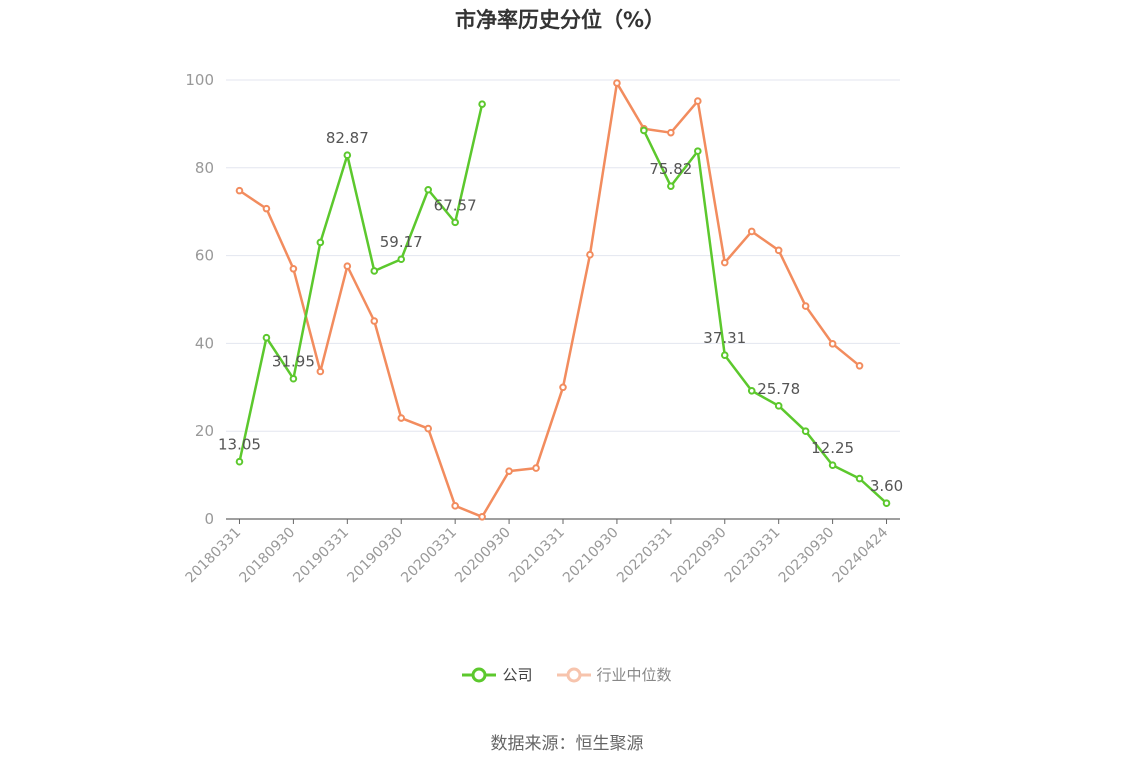 This screenshot has width=1134, height=766. What do you see at coordinates (861, 555) in the screenshot?
I see `x-tick-label: 20240424` at bounding box center [861, 555].